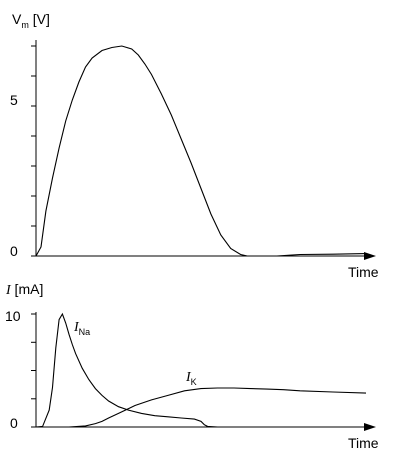 This screenshot has height=455, width=400. Describe the element at coordinates (363, 272) in the screenshot. I see `voltage-x-label: Time` at that location.